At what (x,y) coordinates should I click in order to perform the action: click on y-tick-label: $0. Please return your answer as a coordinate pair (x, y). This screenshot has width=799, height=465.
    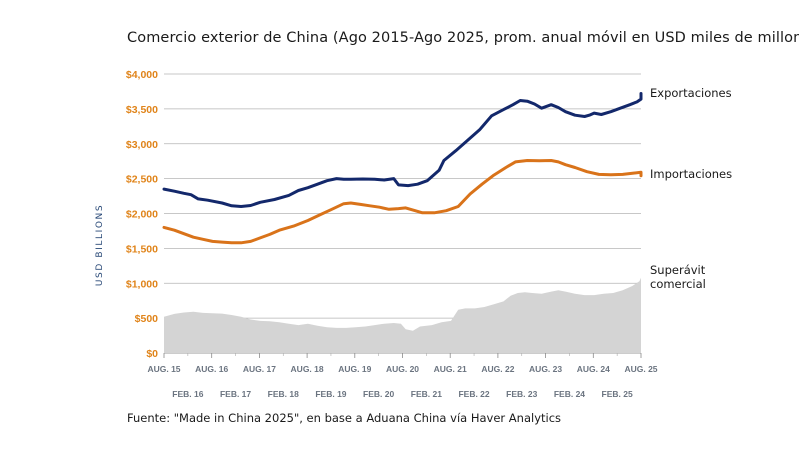
    Looking at the image, I should click on (152, 354).